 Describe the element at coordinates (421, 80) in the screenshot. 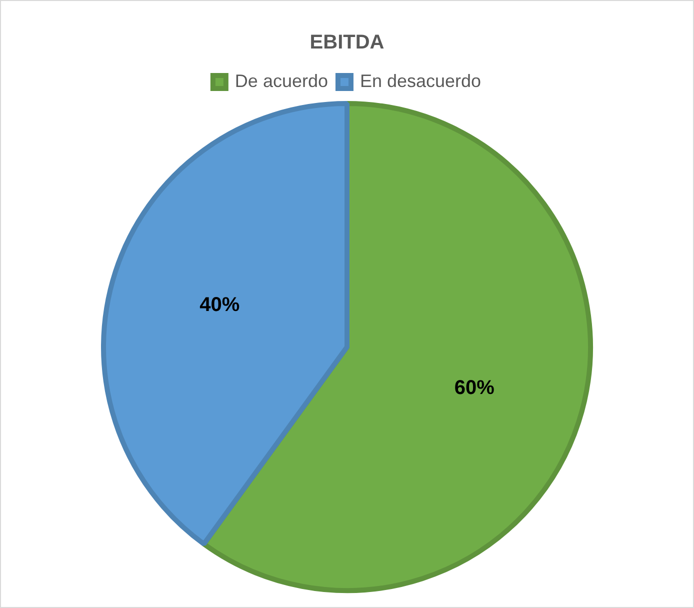

I see `legend-label: En desacuerdo` at that location.